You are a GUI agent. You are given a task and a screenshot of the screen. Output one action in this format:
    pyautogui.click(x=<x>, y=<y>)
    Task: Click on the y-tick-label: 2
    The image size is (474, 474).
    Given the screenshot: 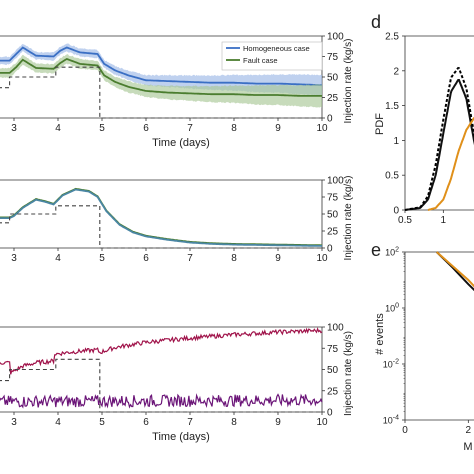 What is the action you would take?
    pyautogui.click(x=396, y=71)
    